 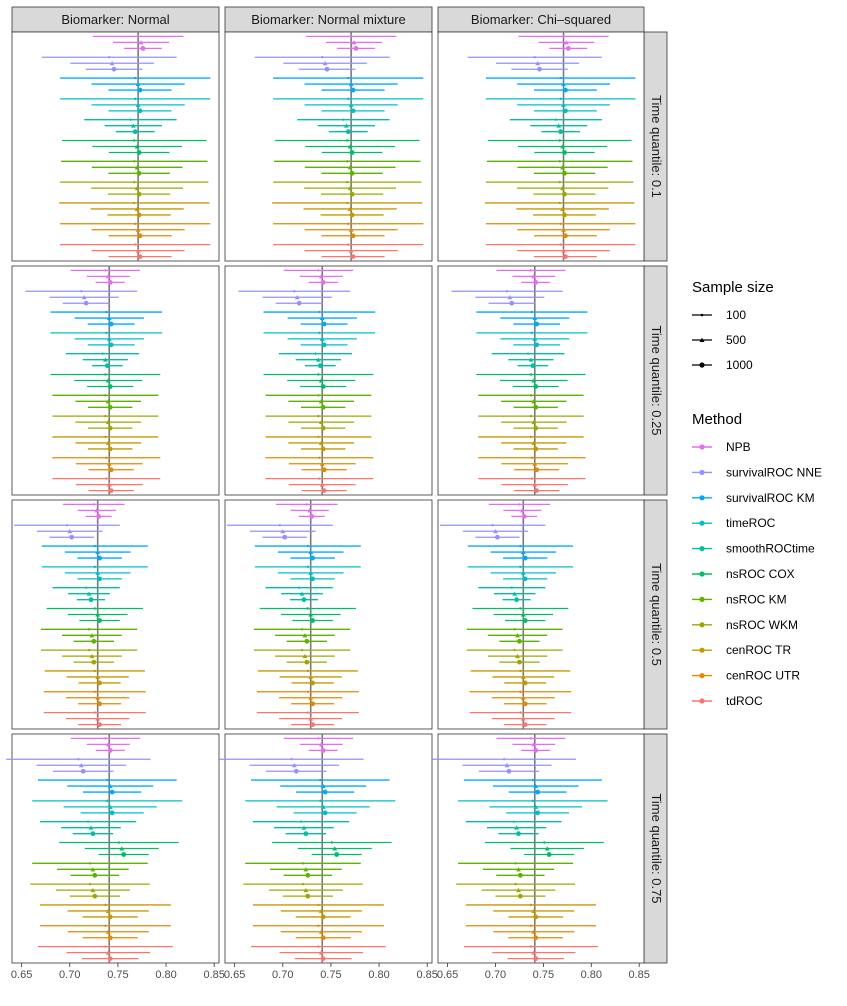 What do you see at coordinates (656, 614) in the screenshot?
I see `row-strip-label: Time quantile: 0.5` at bounding box center [656, 614].